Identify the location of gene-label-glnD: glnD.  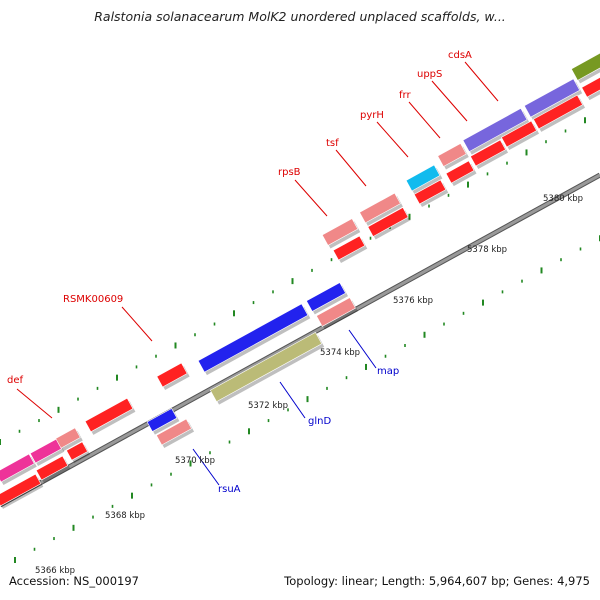
(319, 421).